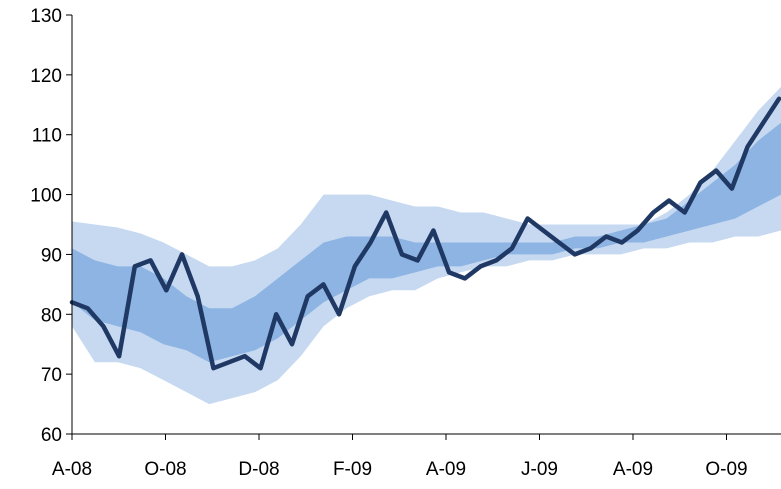 The image size is (781, 489). I want to click on y-tick-label: 100, so click(46, 196).